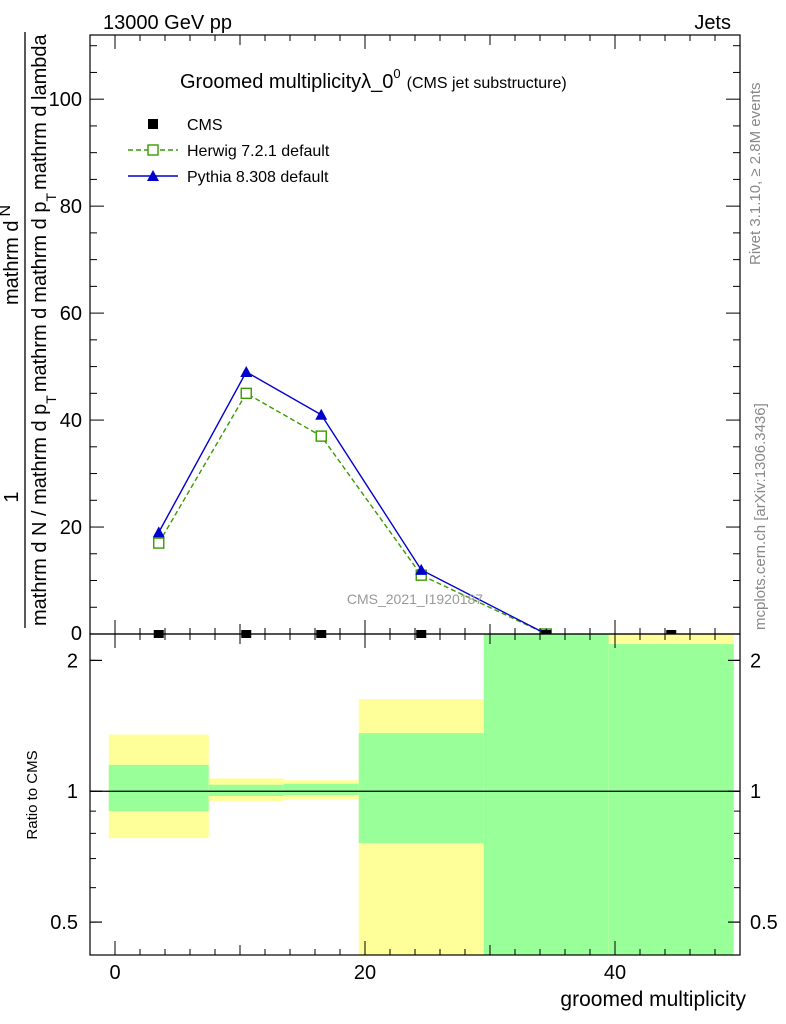 Image resolution: width=786 pixels, height=1024 pixels. What do you see at coordinates (153, 150) in the screenshot?
I see `legend-herwig-marker` at bounding box center [153, 150].